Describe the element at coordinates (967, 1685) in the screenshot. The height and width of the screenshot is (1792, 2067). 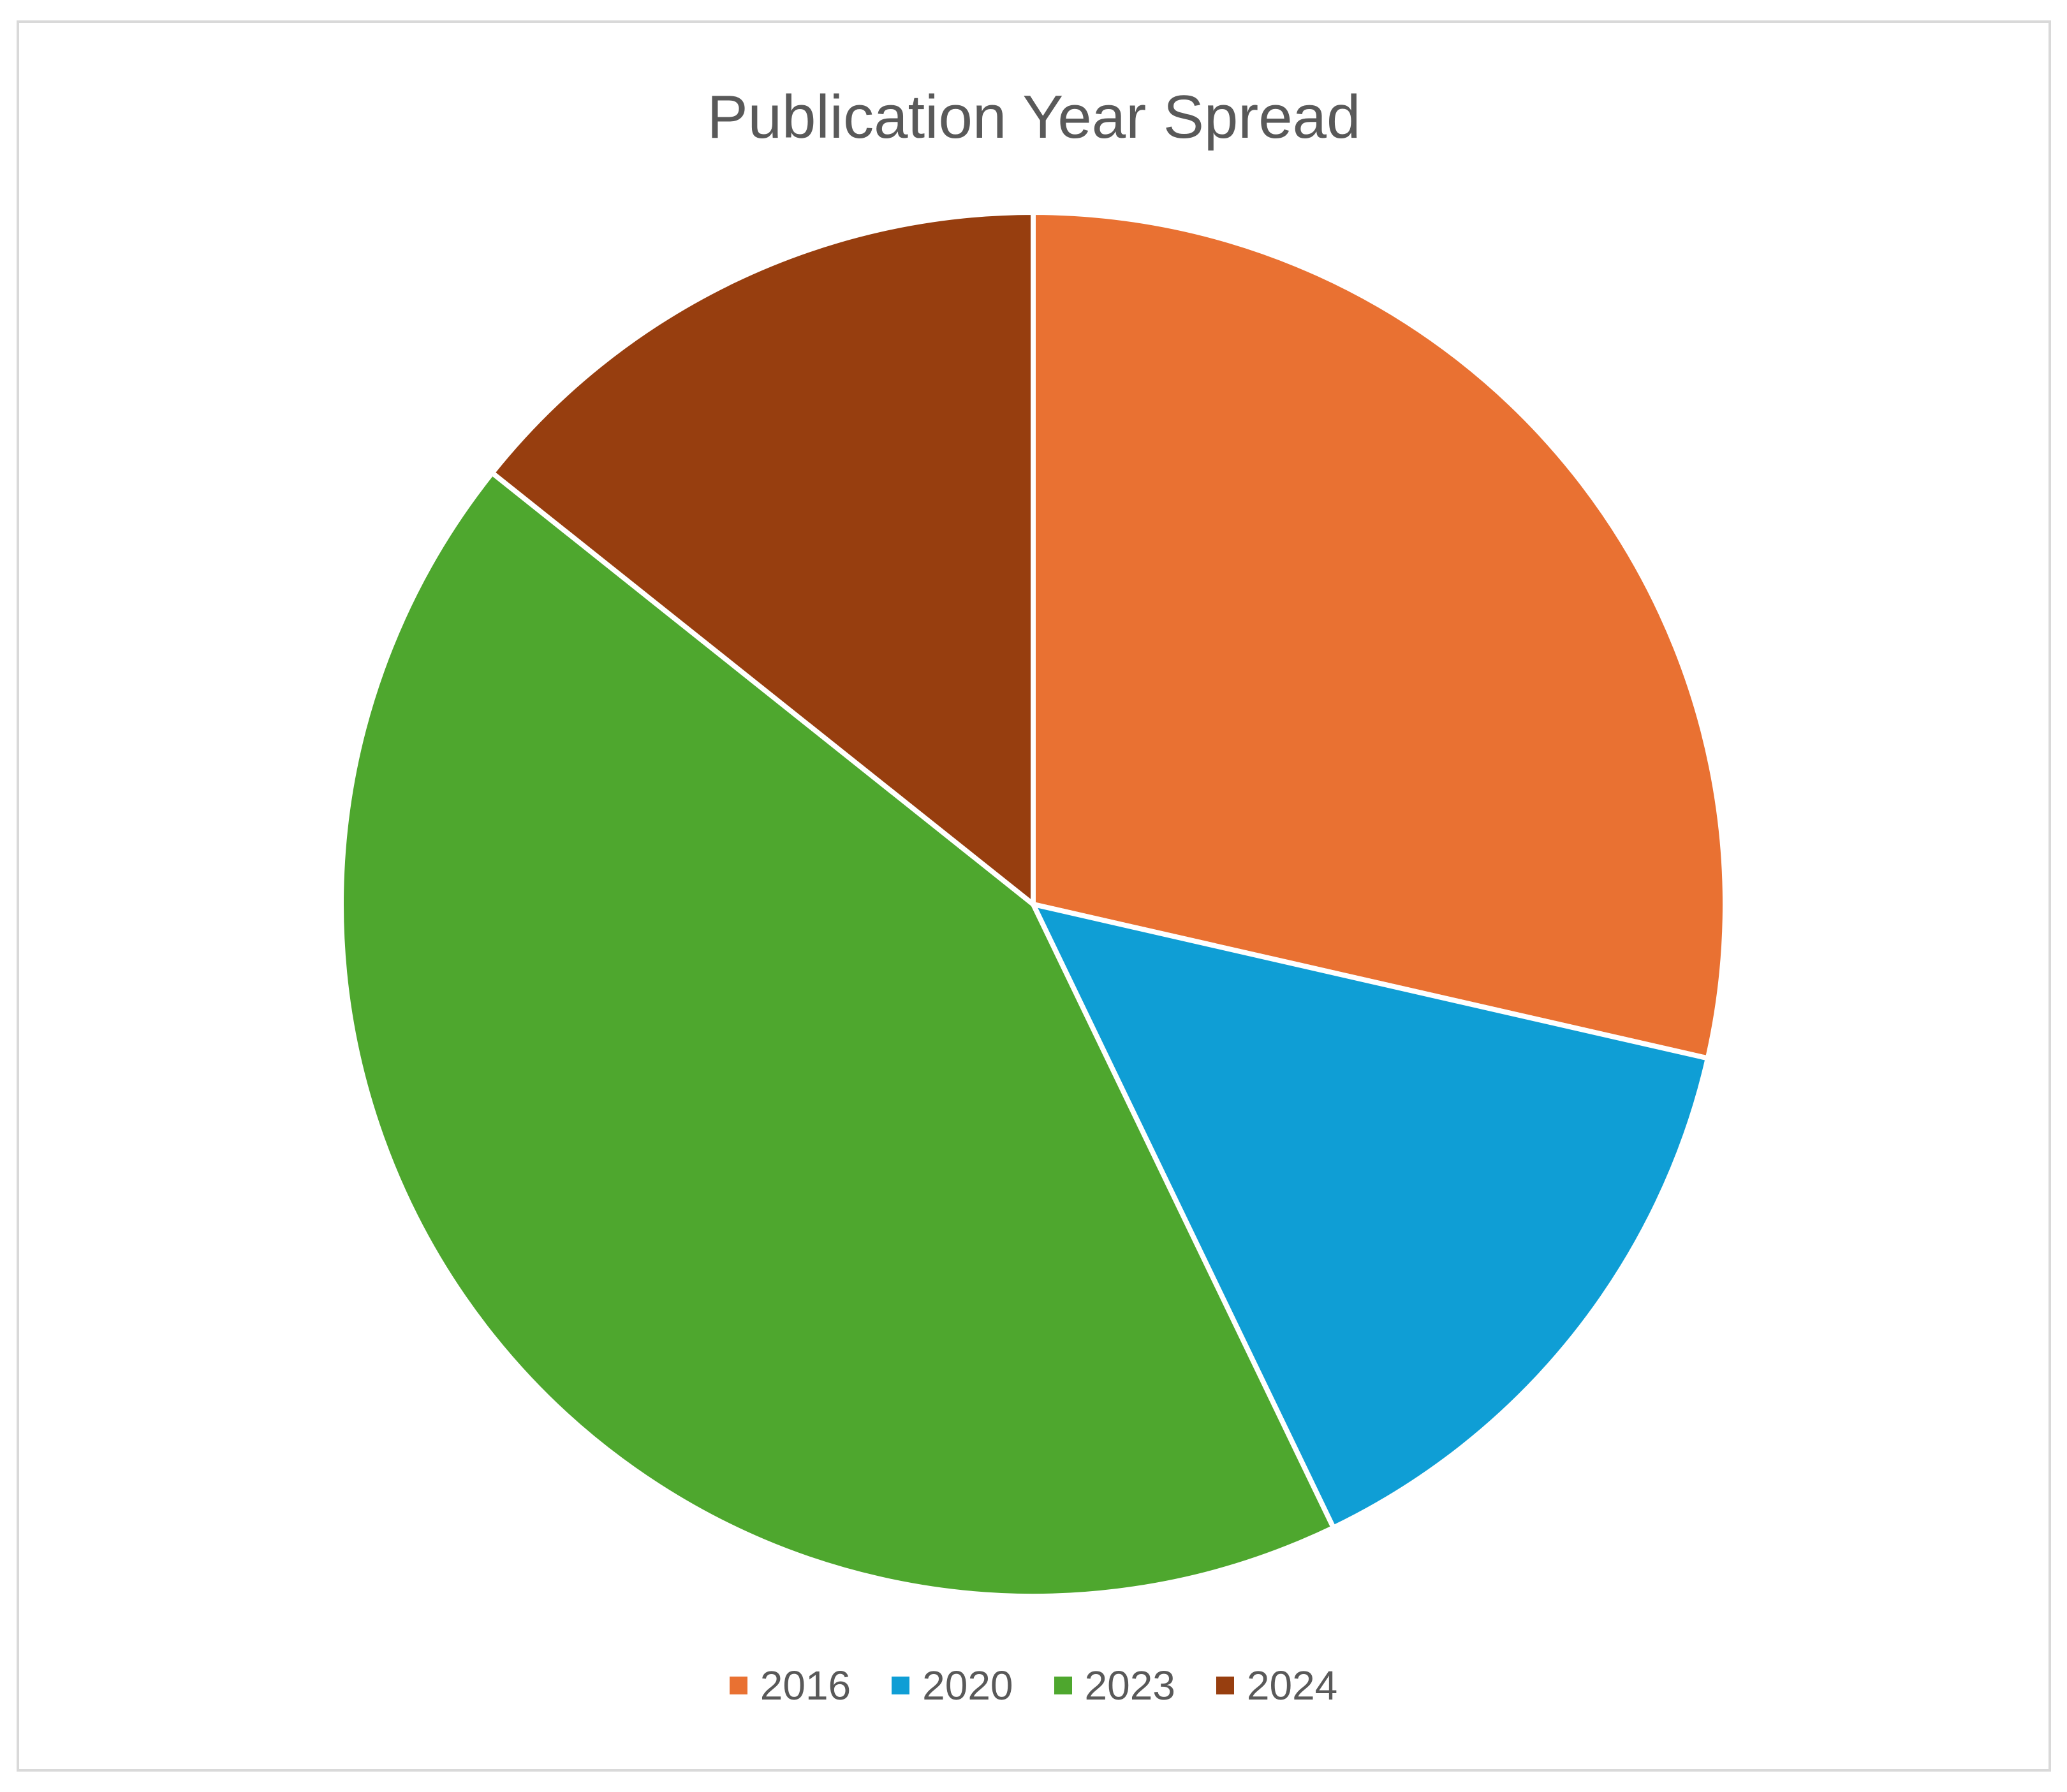
I see `legend-label: 2020` at that location.